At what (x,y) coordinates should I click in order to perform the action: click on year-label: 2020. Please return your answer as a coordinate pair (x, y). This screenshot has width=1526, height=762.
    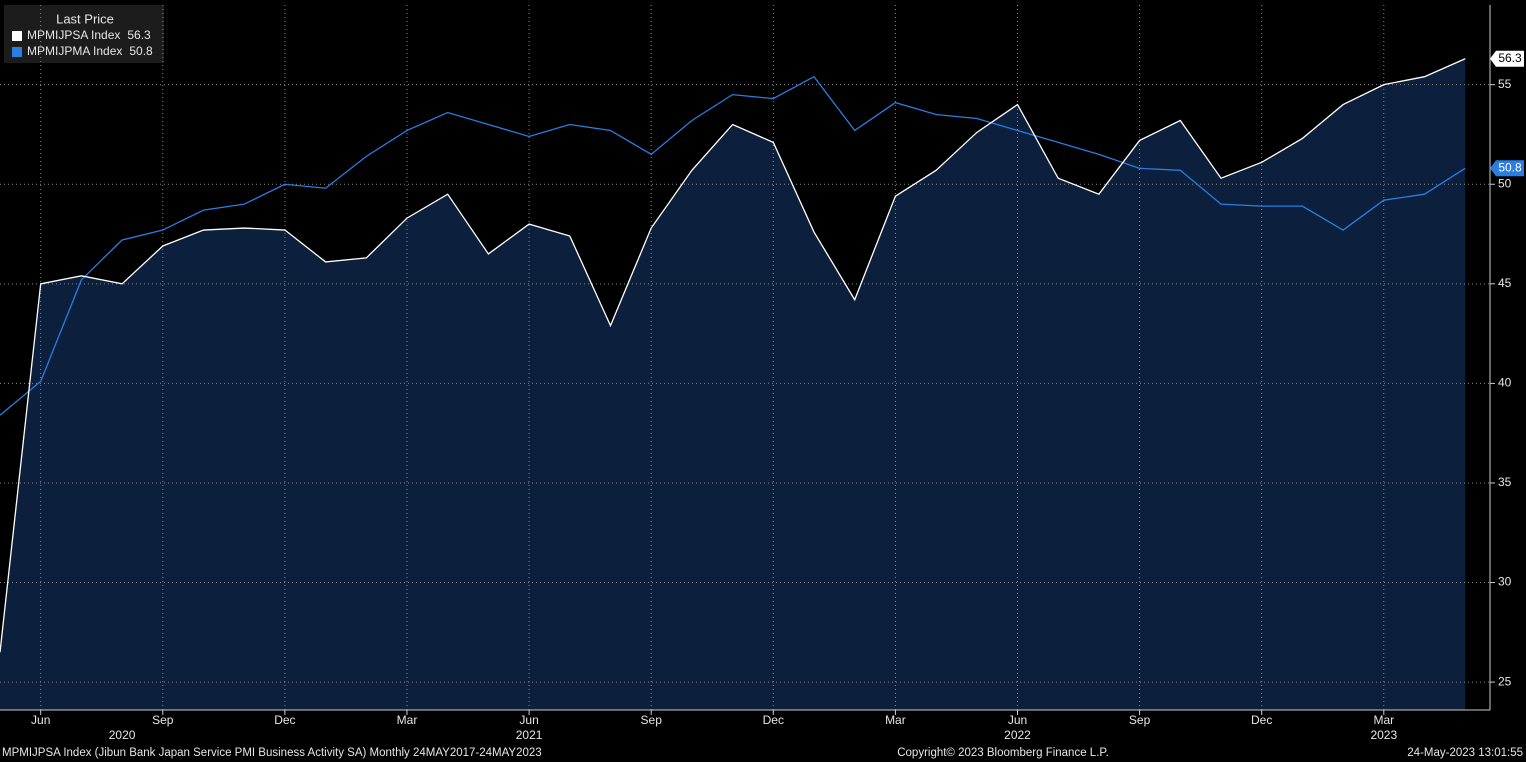
    Looking at the image, I should click on (122, 735).